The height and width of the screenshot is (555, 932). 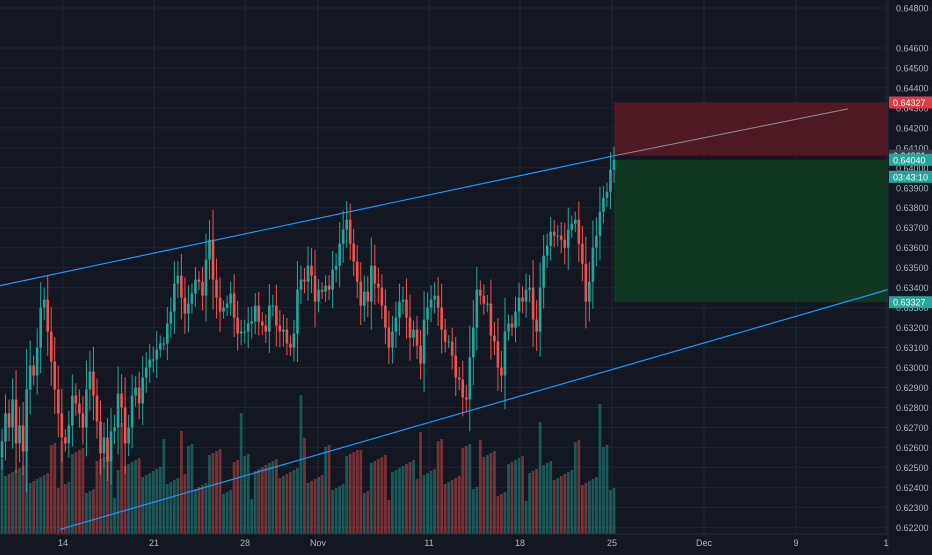 I want to click on target-price-badge-bg, so click(x=910, y=102).